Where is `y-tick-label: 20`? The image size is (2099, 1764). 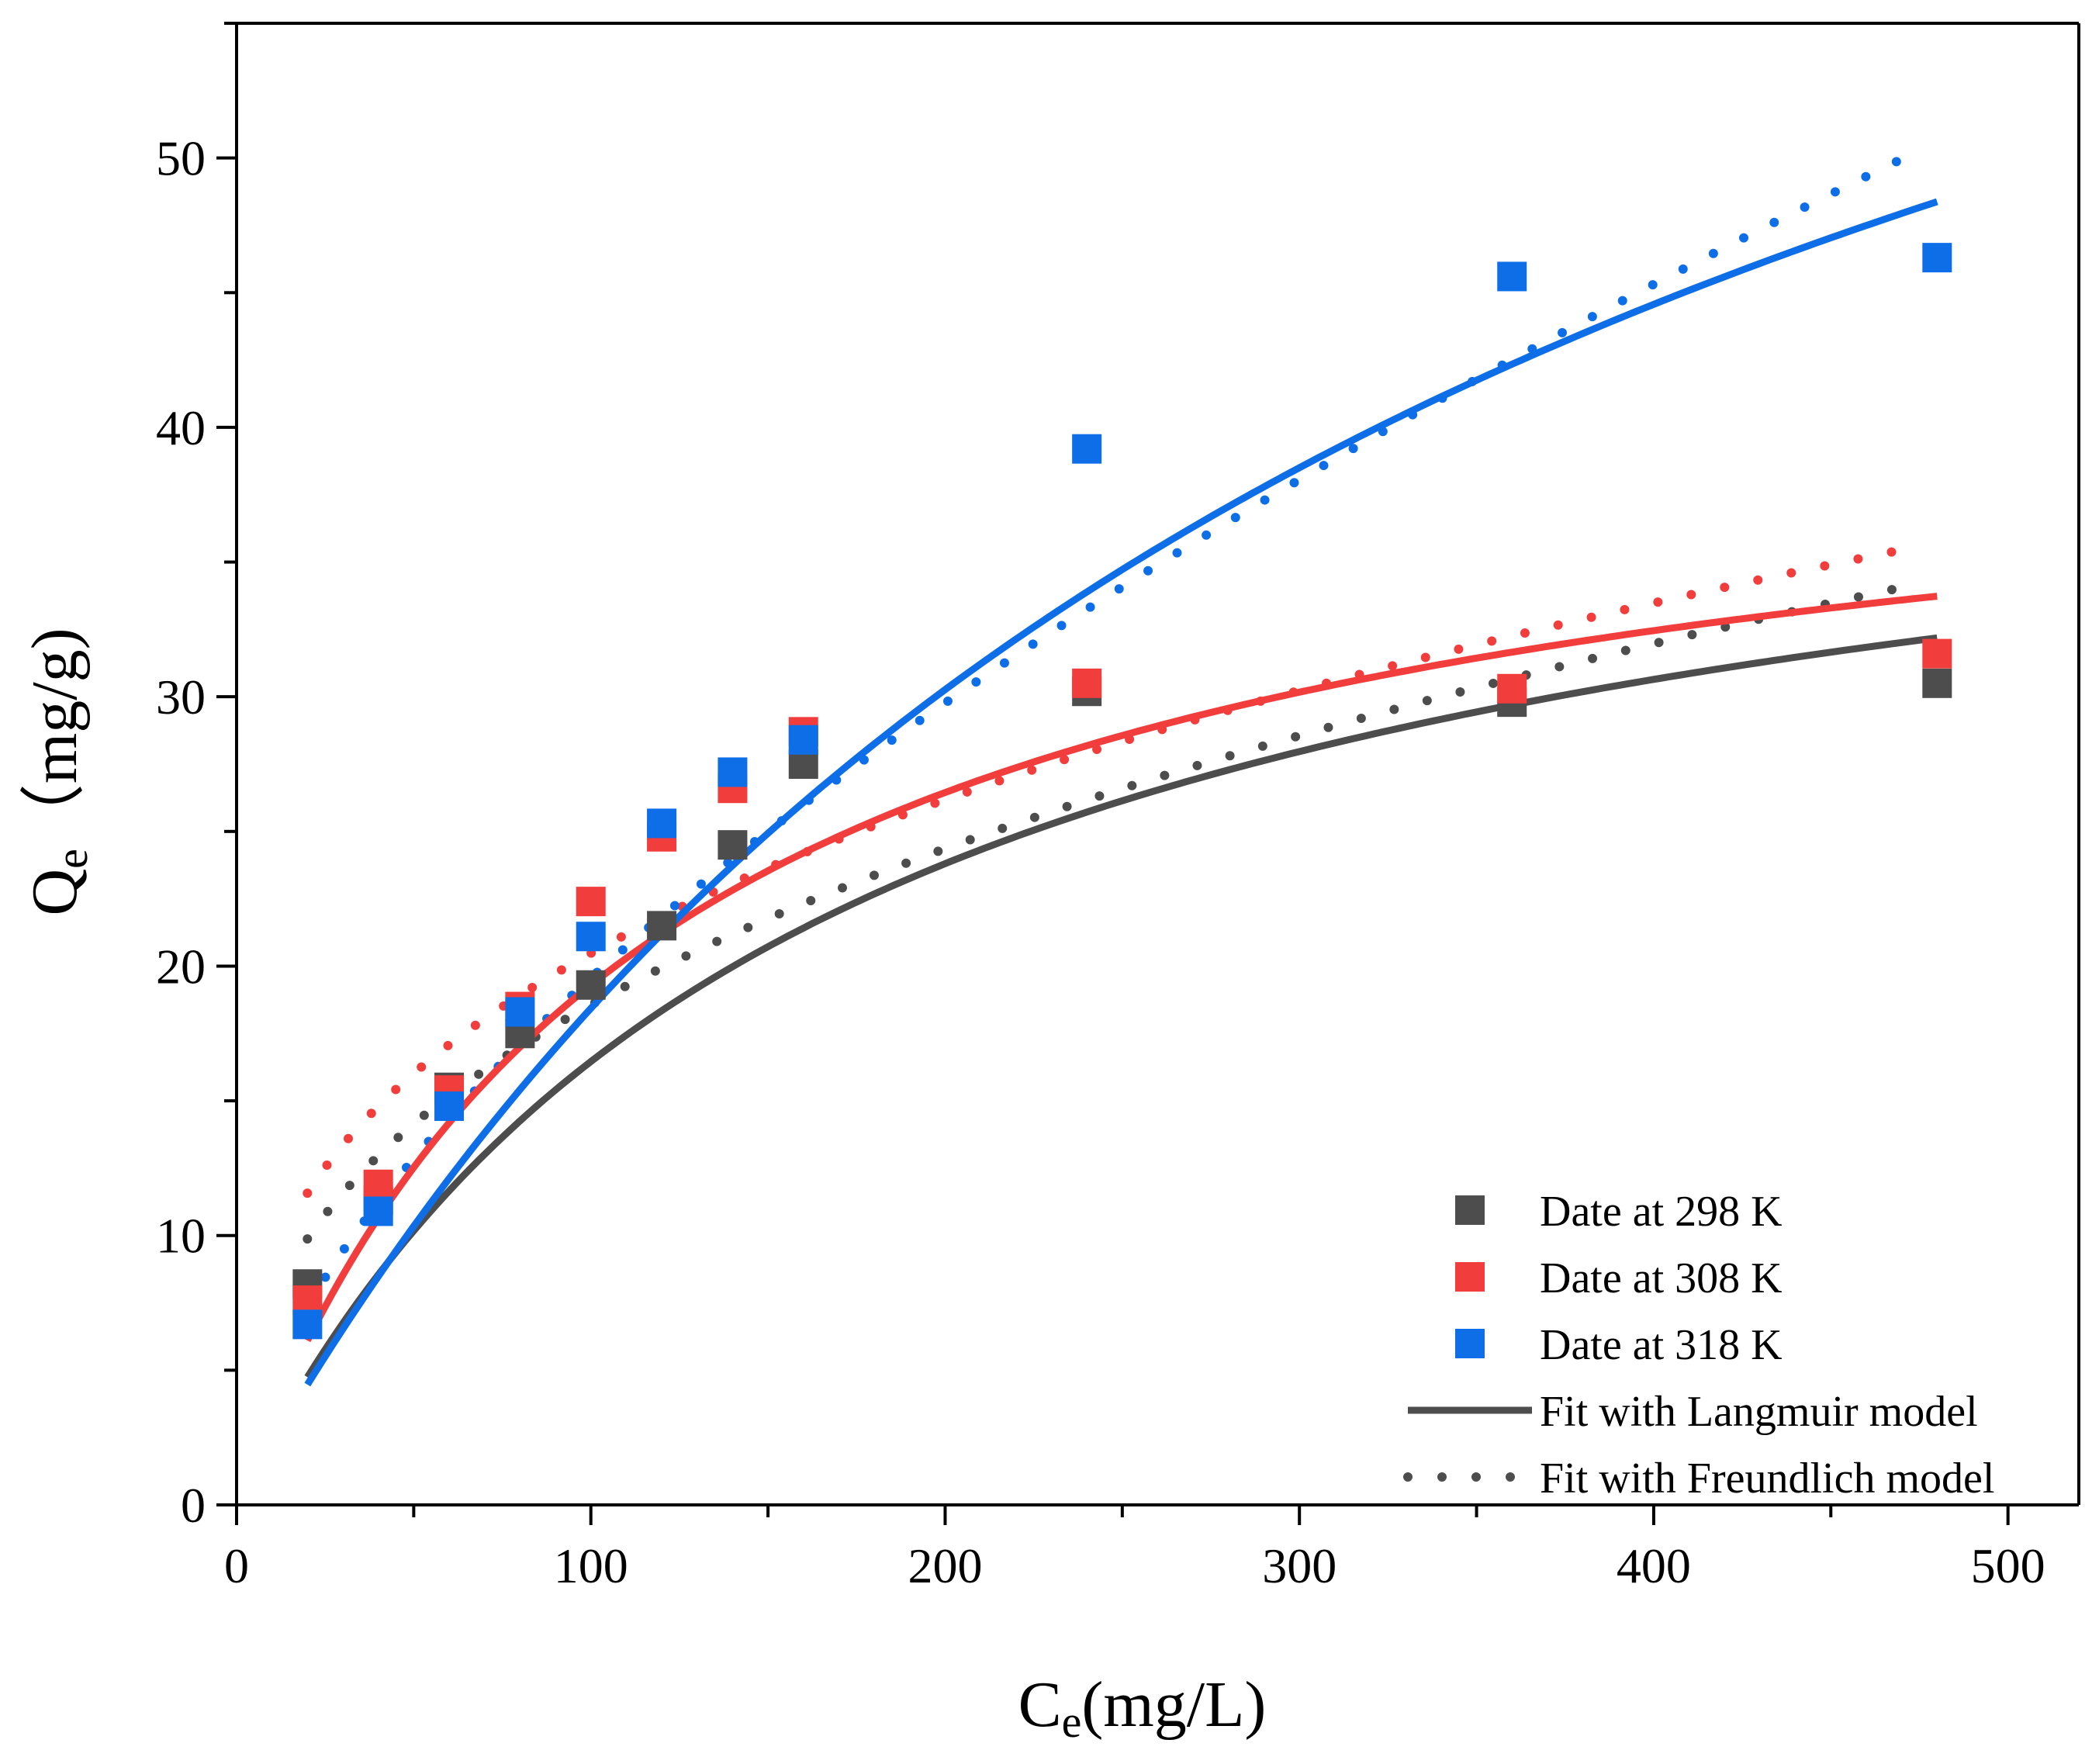 y-tick-label: 20 is located at coordinates (181, 966).